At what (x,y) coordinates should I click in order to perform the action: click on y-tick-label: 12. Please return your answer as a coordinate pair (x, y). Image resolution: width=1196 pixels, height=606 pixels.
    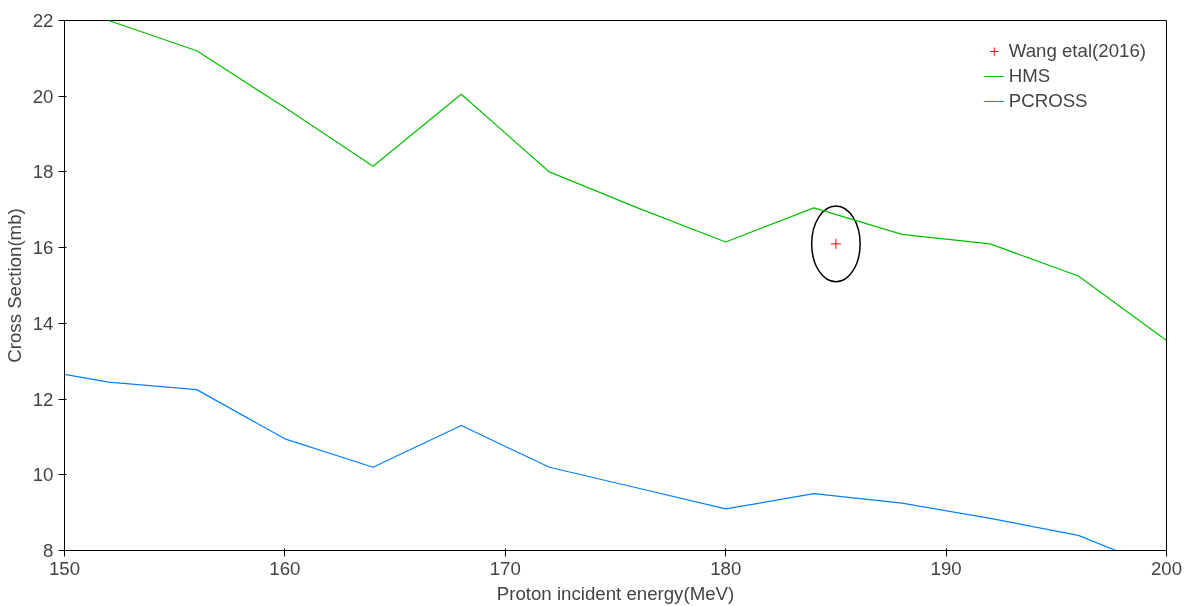
    Looking at the image, I should click on (43, 399).